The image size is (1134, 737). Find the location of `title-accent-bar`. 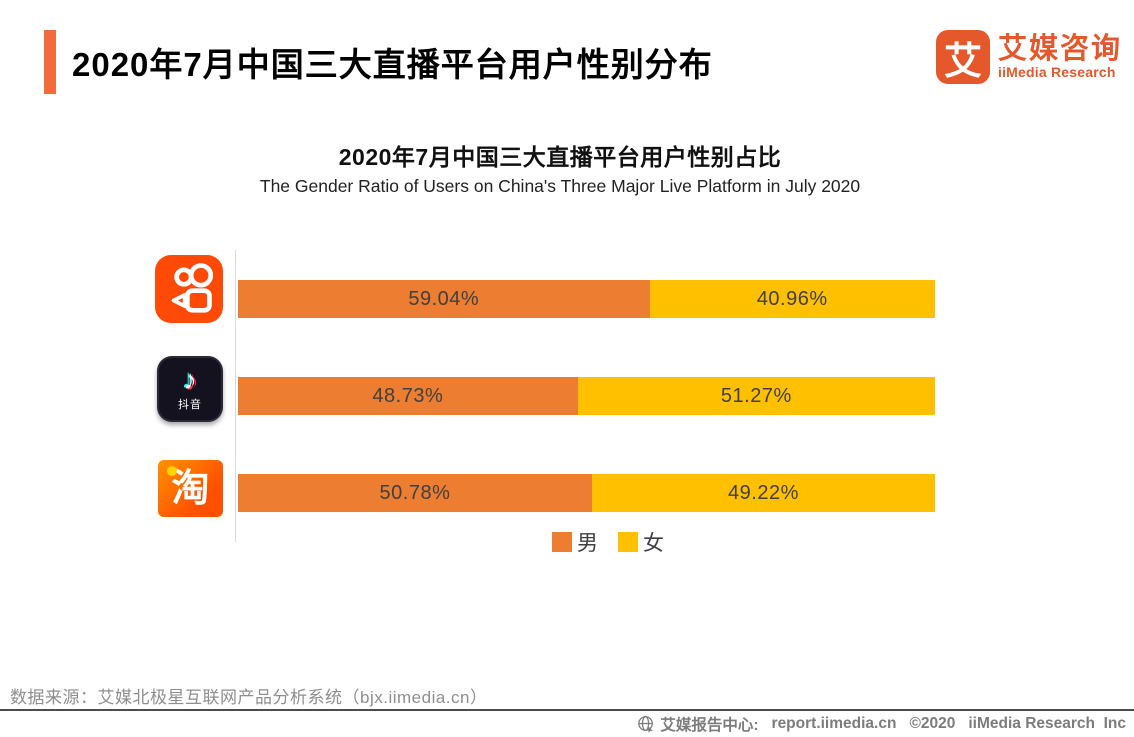

title-accent-bar is located at coordinates (50, 62).